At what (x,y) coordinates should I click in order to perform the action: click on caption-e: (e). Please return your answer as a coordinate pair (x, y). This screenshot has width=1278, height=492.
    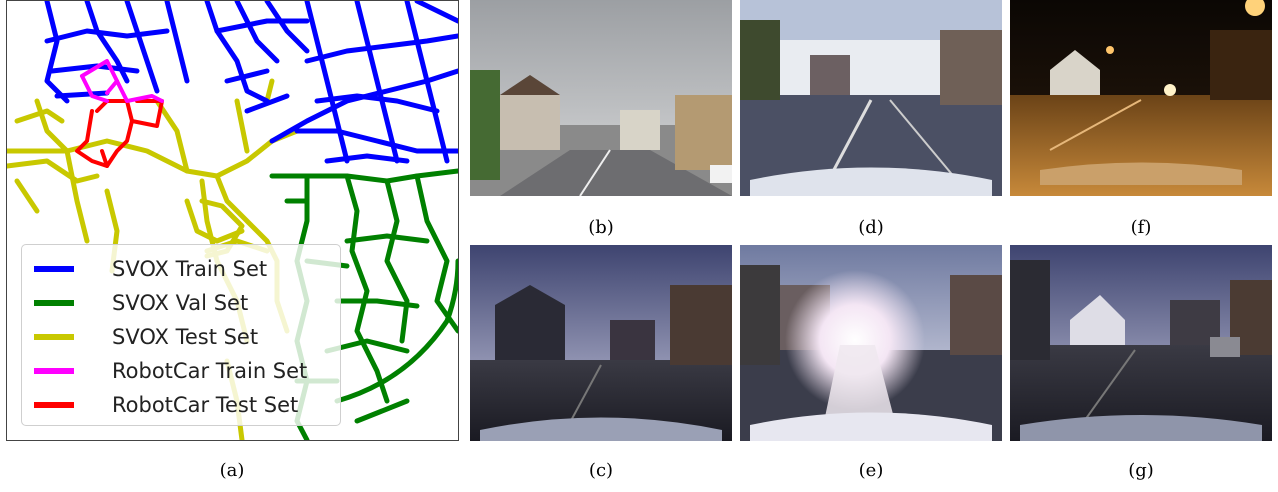
    Looking at the image, I should click on (871, 470).